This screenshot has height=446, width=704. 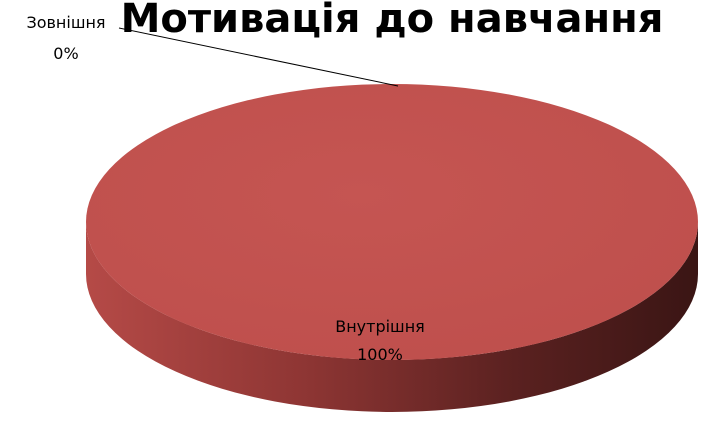 I want to click on data-label-zovnishnia-category: Зовнішня, so click(x=65, y=22).